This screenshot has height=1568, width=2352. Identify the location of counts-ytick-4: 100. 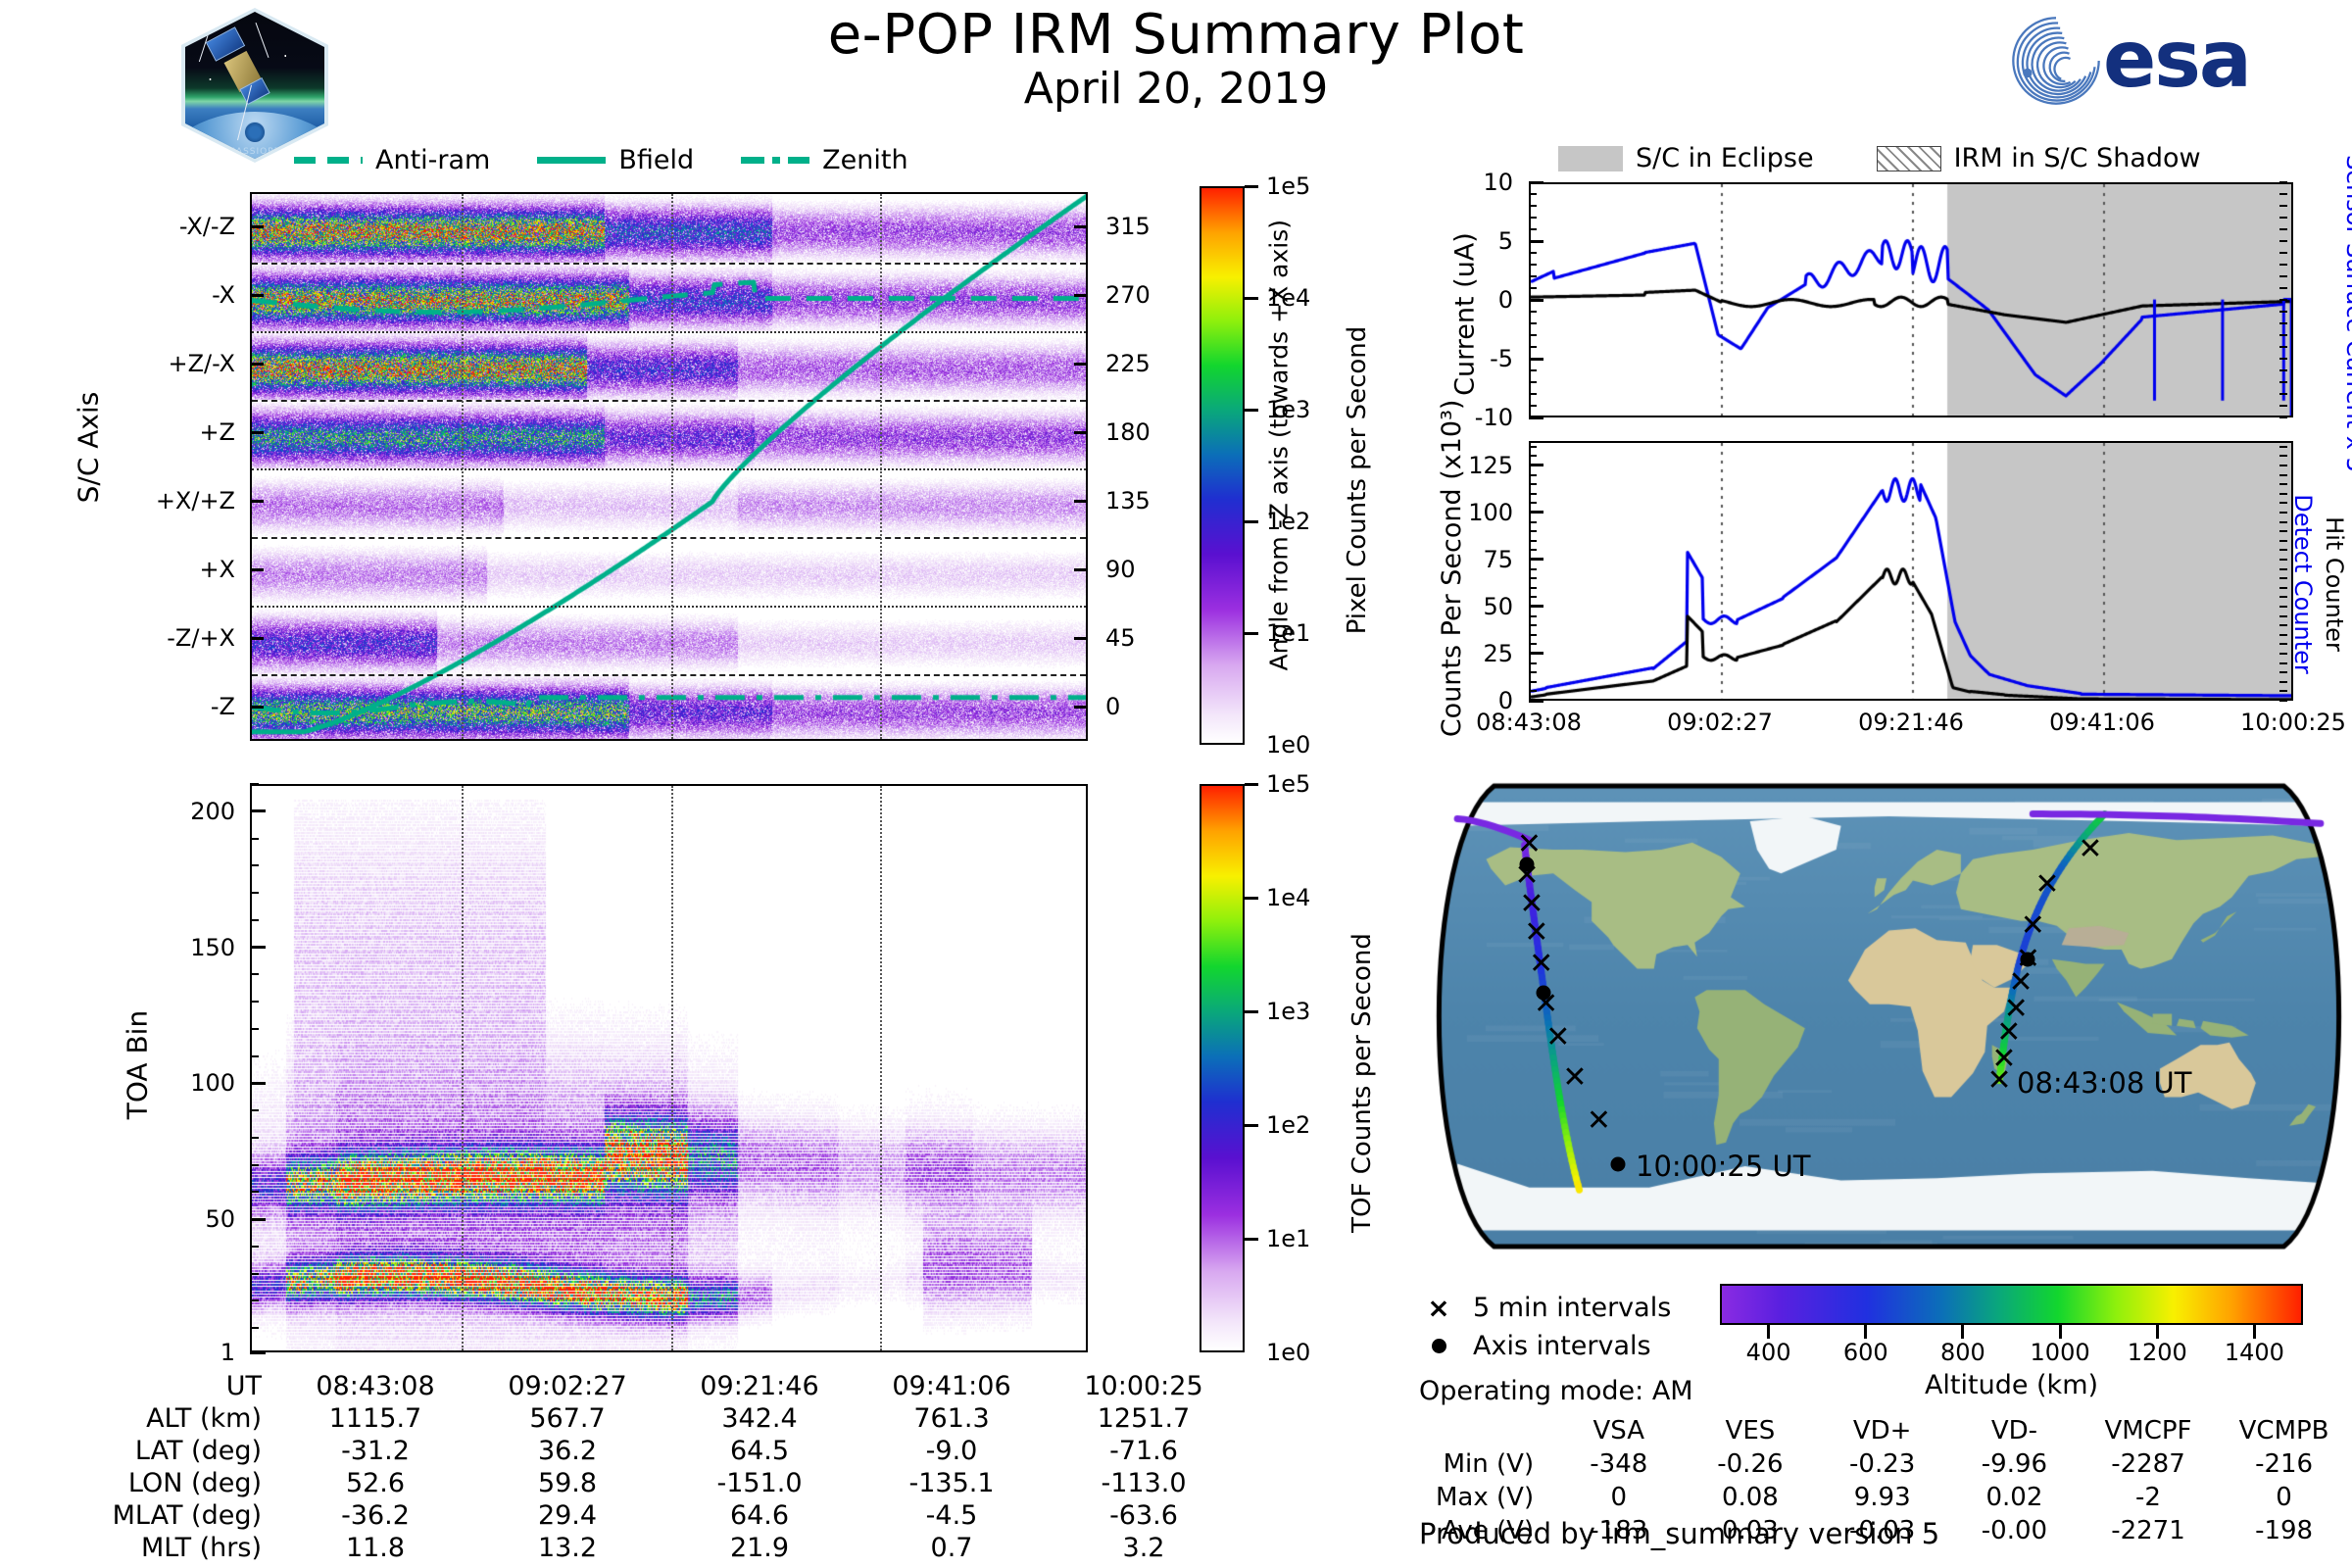
(1490, 512).